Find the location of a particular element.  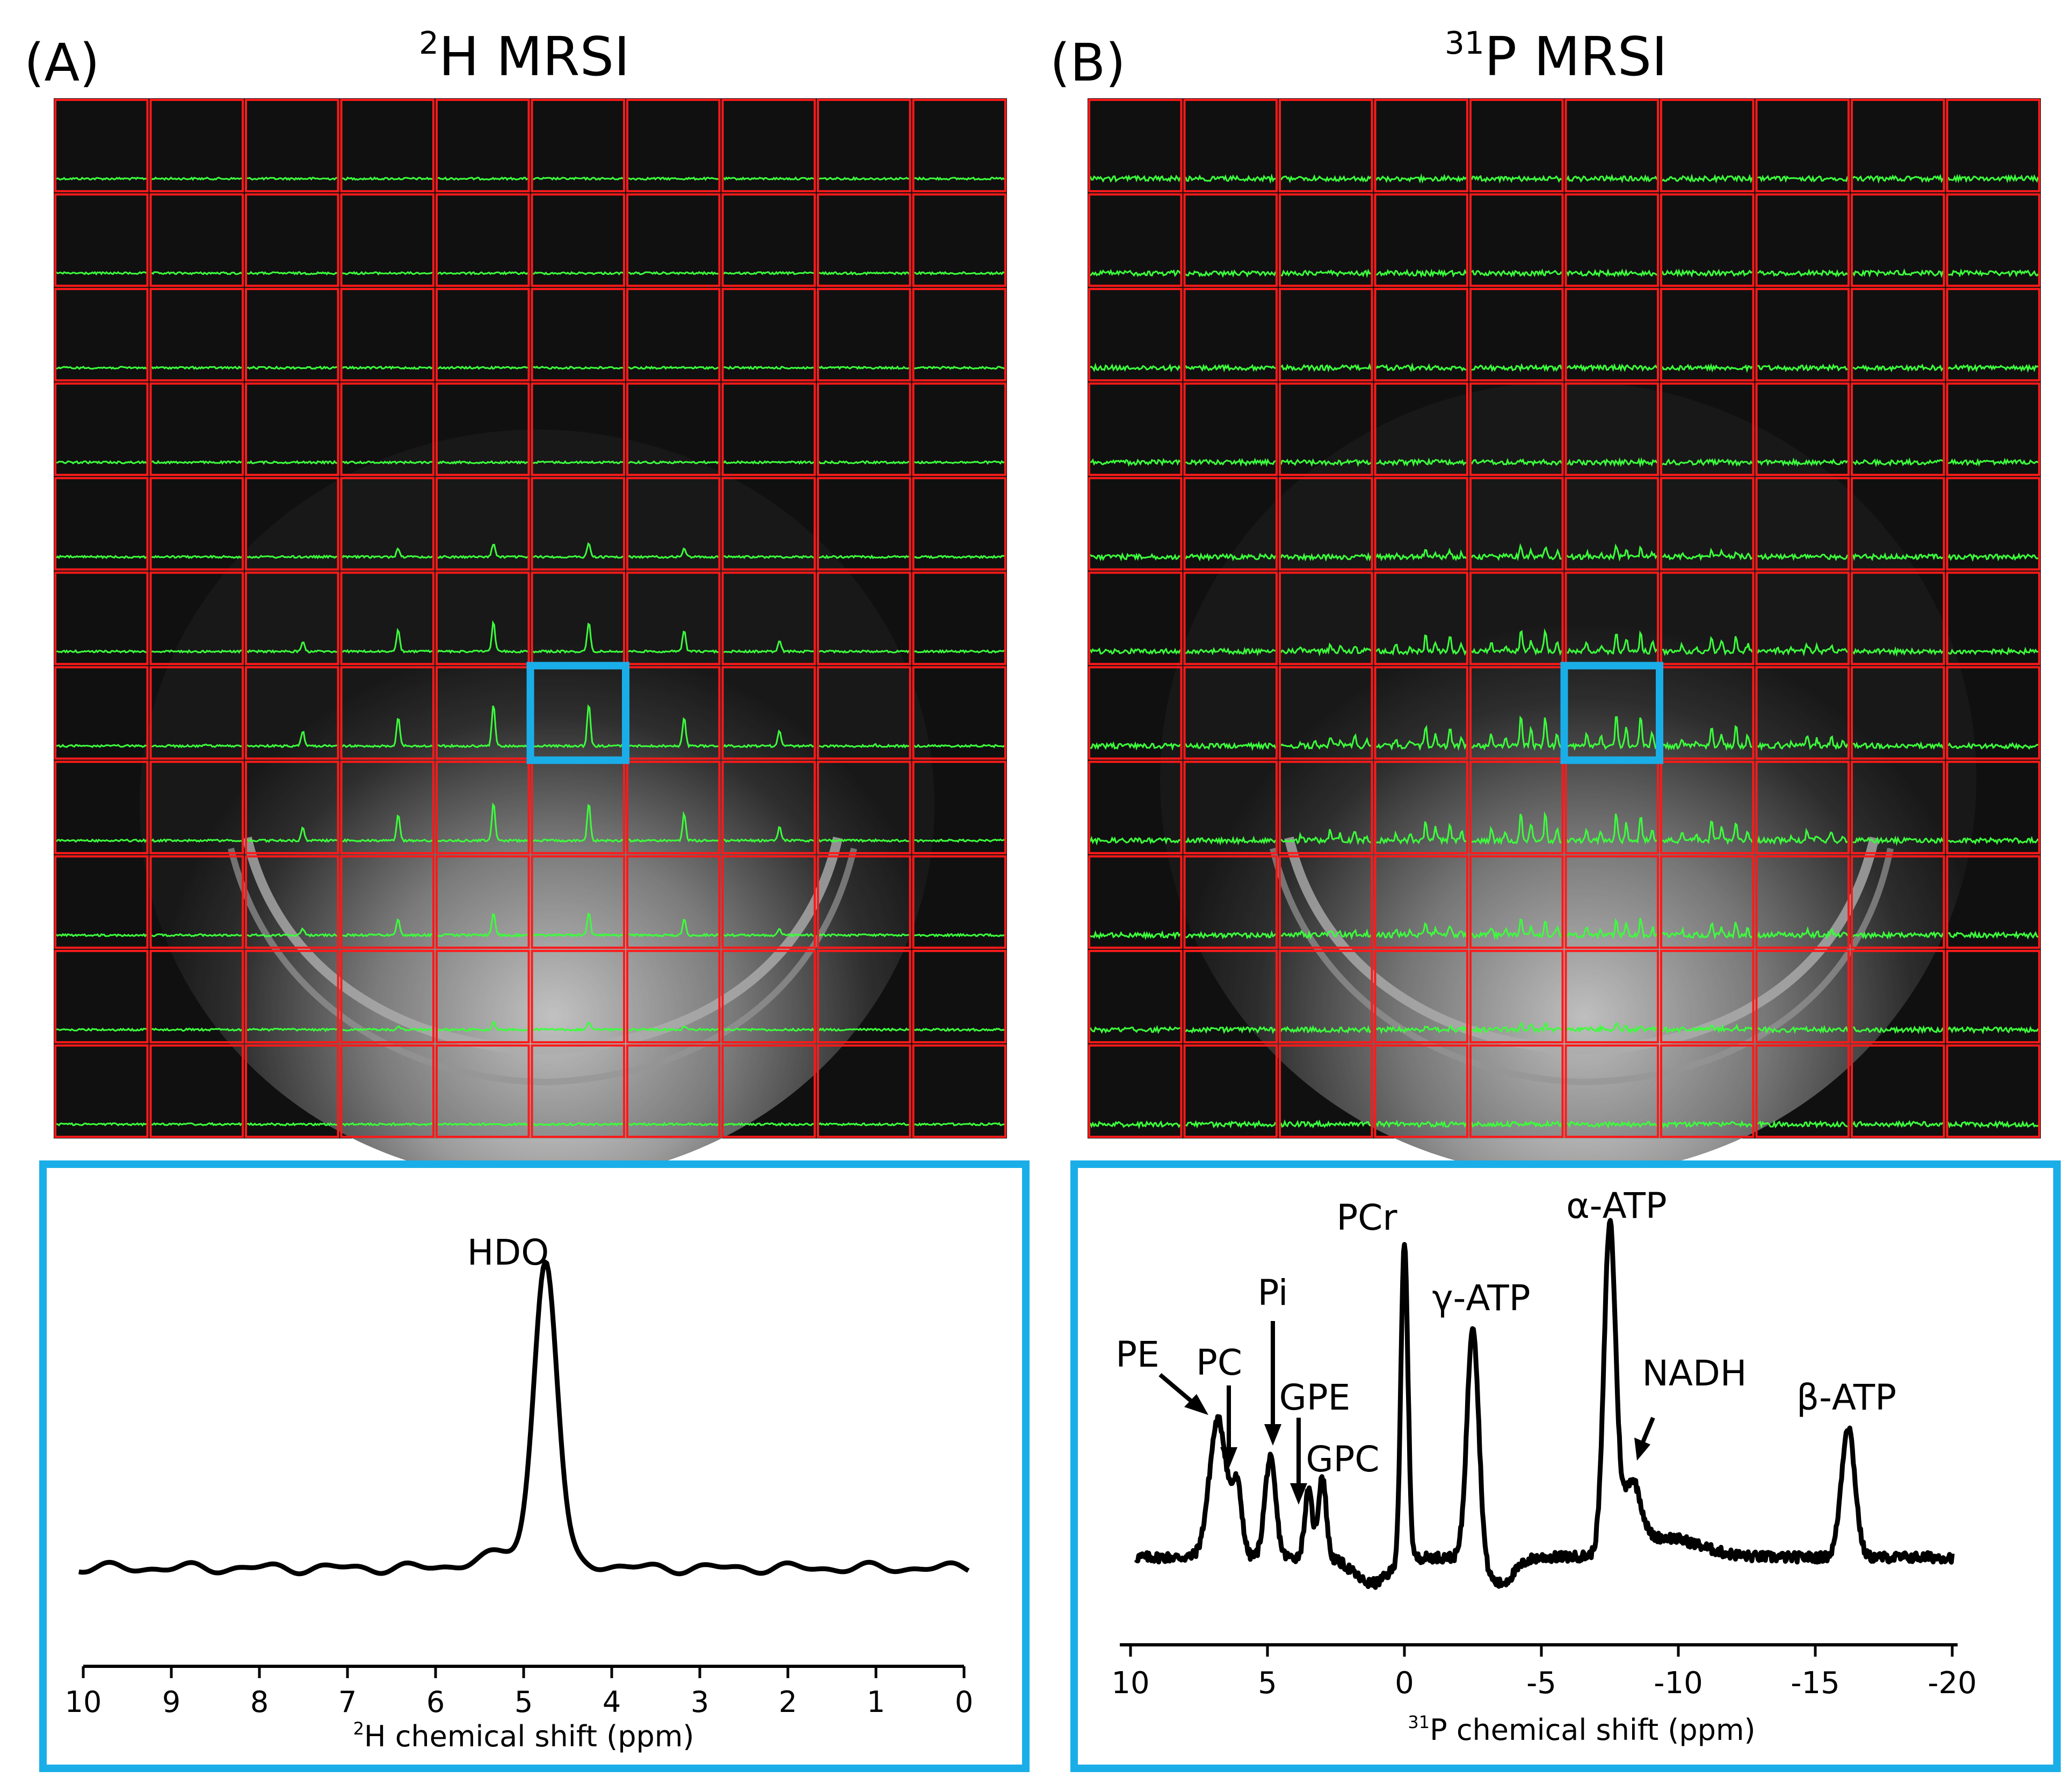

x-tick-label: 8 is located at coordinates (259, 1702).